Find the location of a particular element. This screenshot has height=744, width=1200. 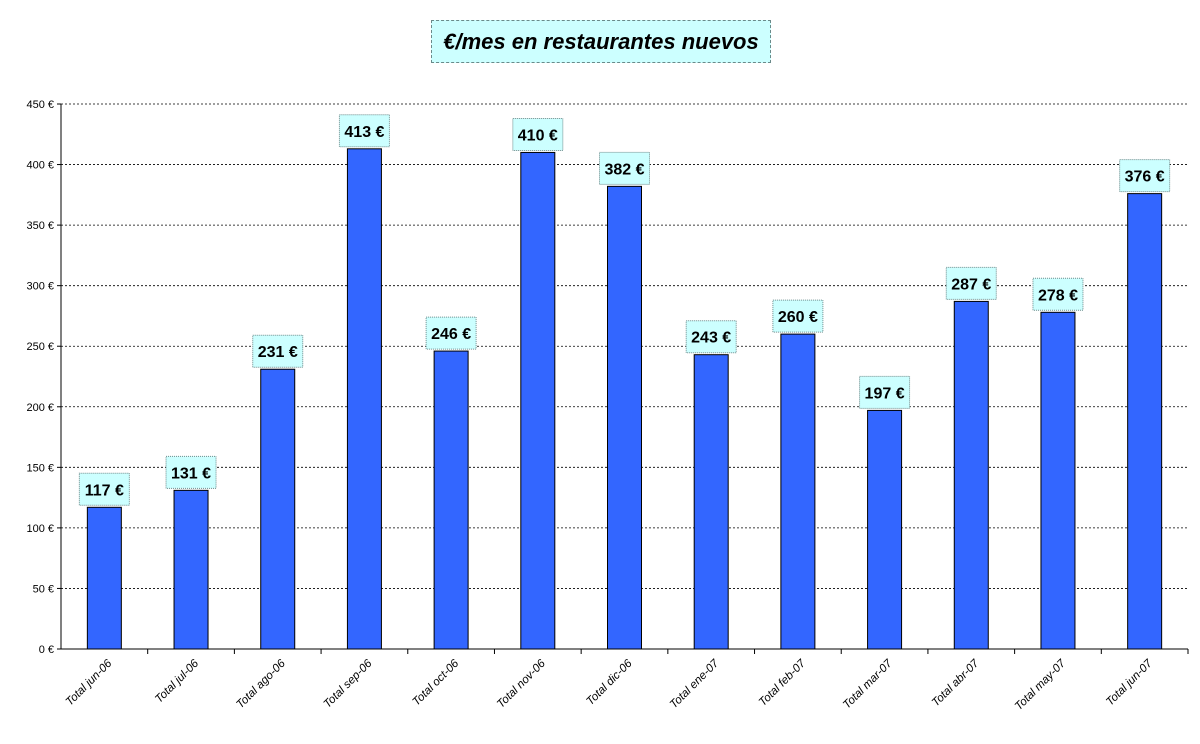

data-label: 382 € is located at coordinates (624, 169).